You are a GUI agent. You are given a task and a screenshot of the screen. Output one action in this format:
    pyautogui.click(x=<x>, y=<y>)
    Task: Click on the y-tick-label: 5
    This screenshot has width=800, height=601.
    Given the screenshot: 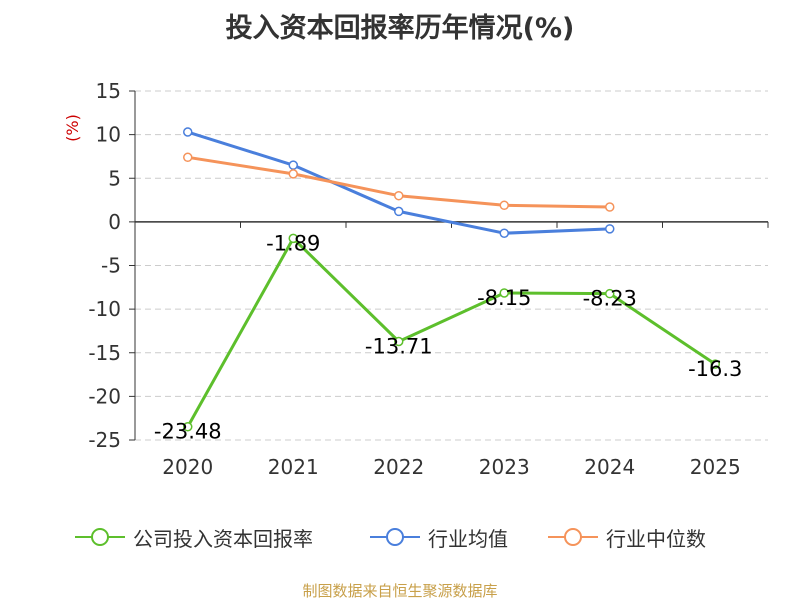 What is the action you would take?
    pyautogui.click(x=114, y=178)
    